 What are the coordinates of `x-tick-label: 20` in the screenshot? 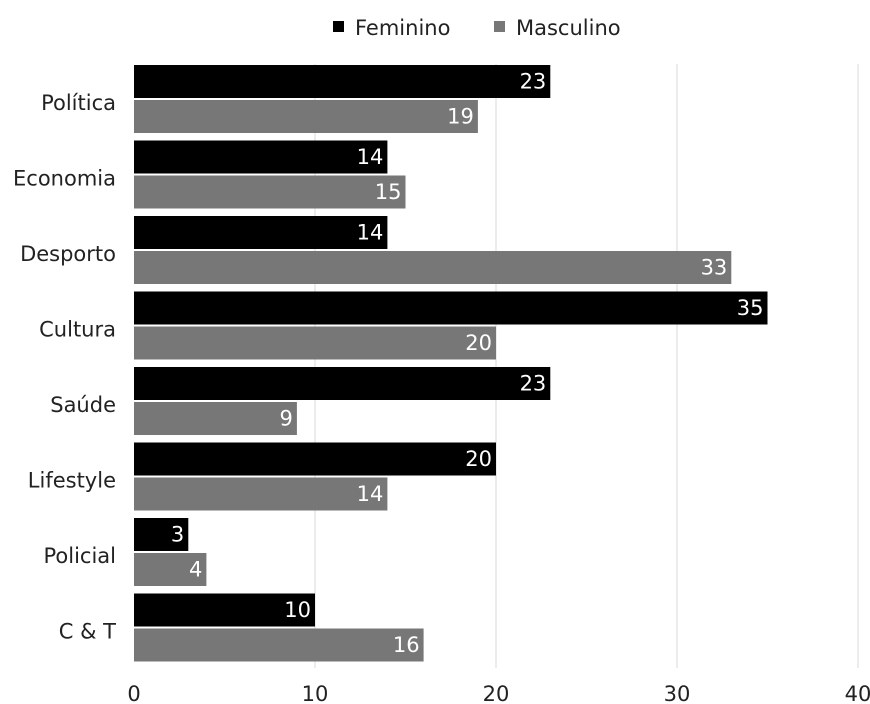 It's located at (496, 693).